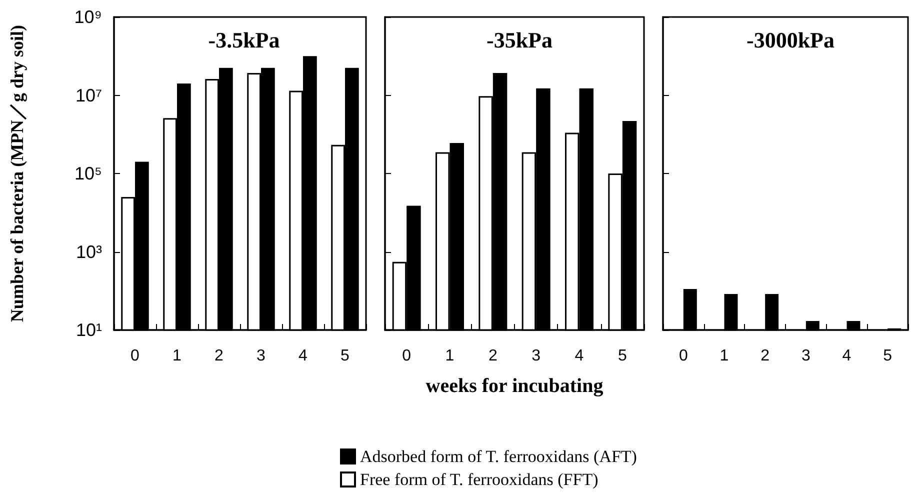 This screenshot has width=911, height=501. I want to click on x-axis-title: weeks for incubating, so click(515, 386).